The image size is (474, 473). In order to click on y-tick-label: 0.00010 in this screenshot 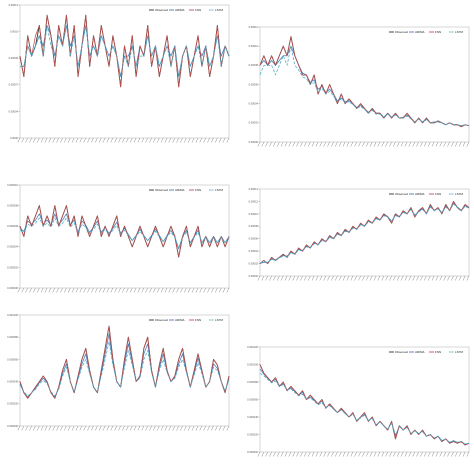, I will do `click(254, 46)`.